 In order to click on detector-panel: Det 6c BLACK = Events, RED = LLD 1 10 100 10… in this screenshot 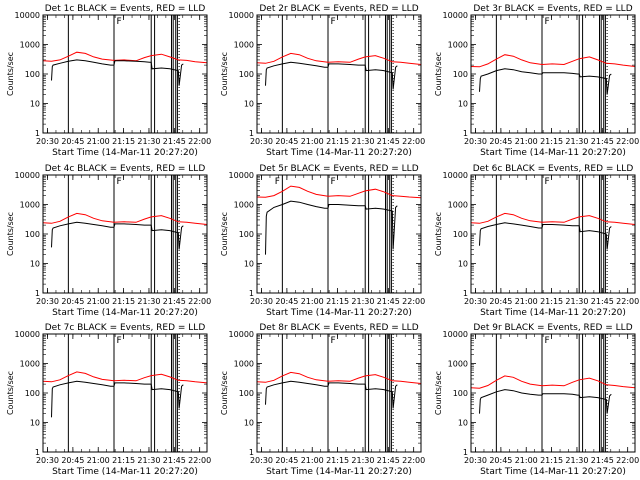, I will do `click(536, 241)`.